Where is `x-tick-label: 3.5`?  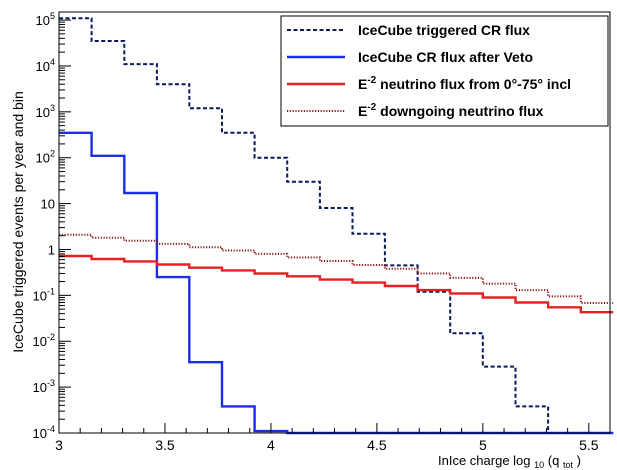 x-tick-label: 3.5 is located at coordinates (165, 445).